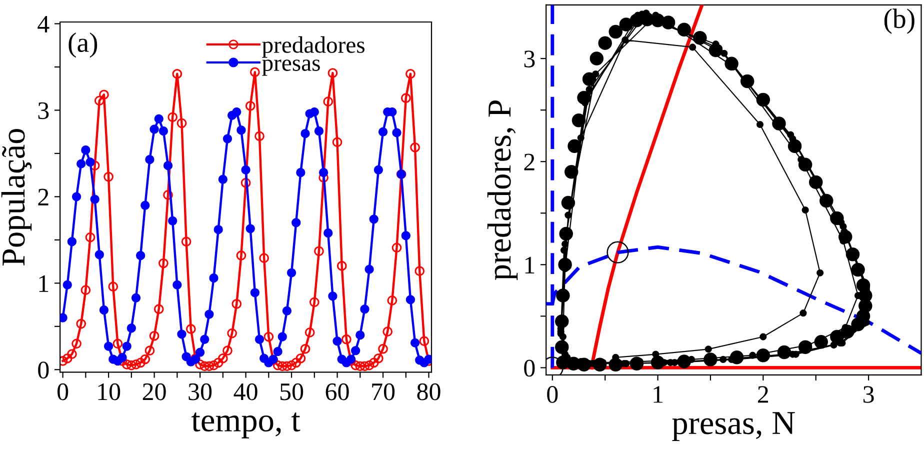  What do you see at coordinates (337, 391) in the screenshot?
I see `x-tick-label: 60` at bounding box center [337, 391].